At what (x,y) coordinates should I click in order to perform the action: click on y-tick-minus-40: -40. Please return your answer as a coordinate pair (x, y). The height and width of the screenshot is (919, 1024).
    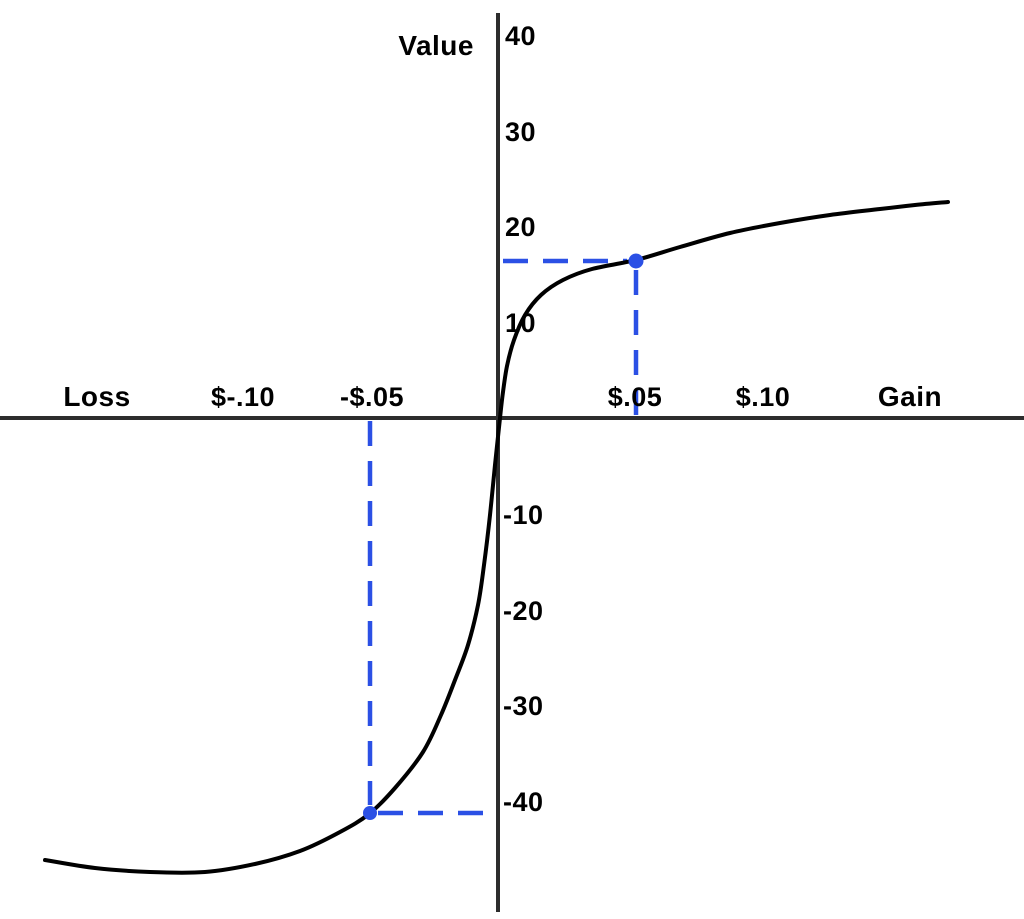
    Looking at the image, I should click on (523, 802).